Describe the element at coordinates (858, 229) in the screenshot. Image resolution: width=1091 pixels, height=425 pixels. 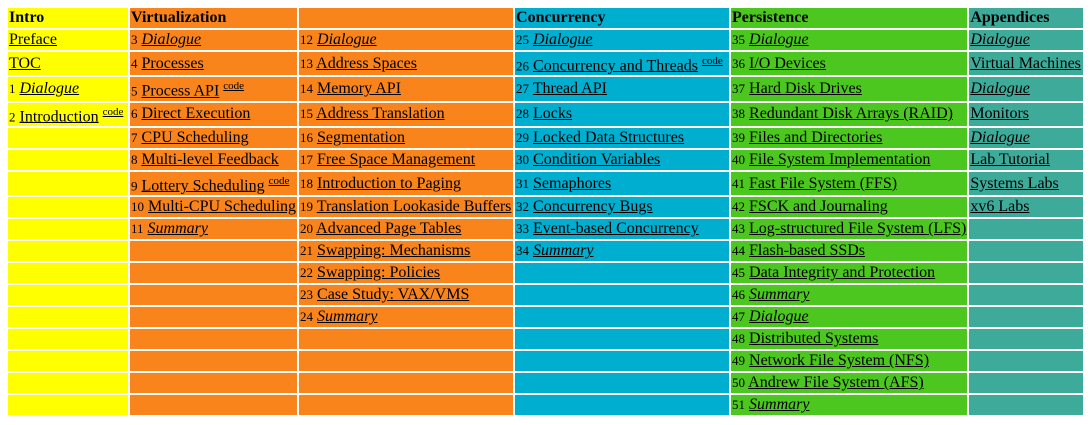
I see `chapter-link: Log-structured File System (LFS)` at that location.